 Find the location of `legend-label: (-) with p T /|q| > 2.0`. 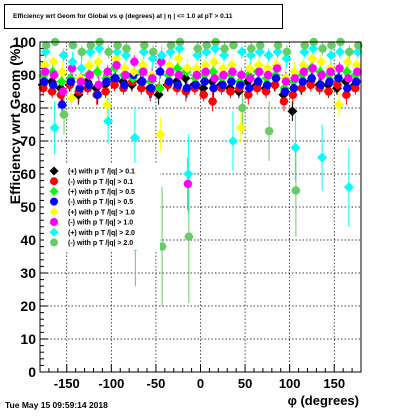

legend-label: (-) with p T /|q| > 2.0 is located at coordinates (100, 243).